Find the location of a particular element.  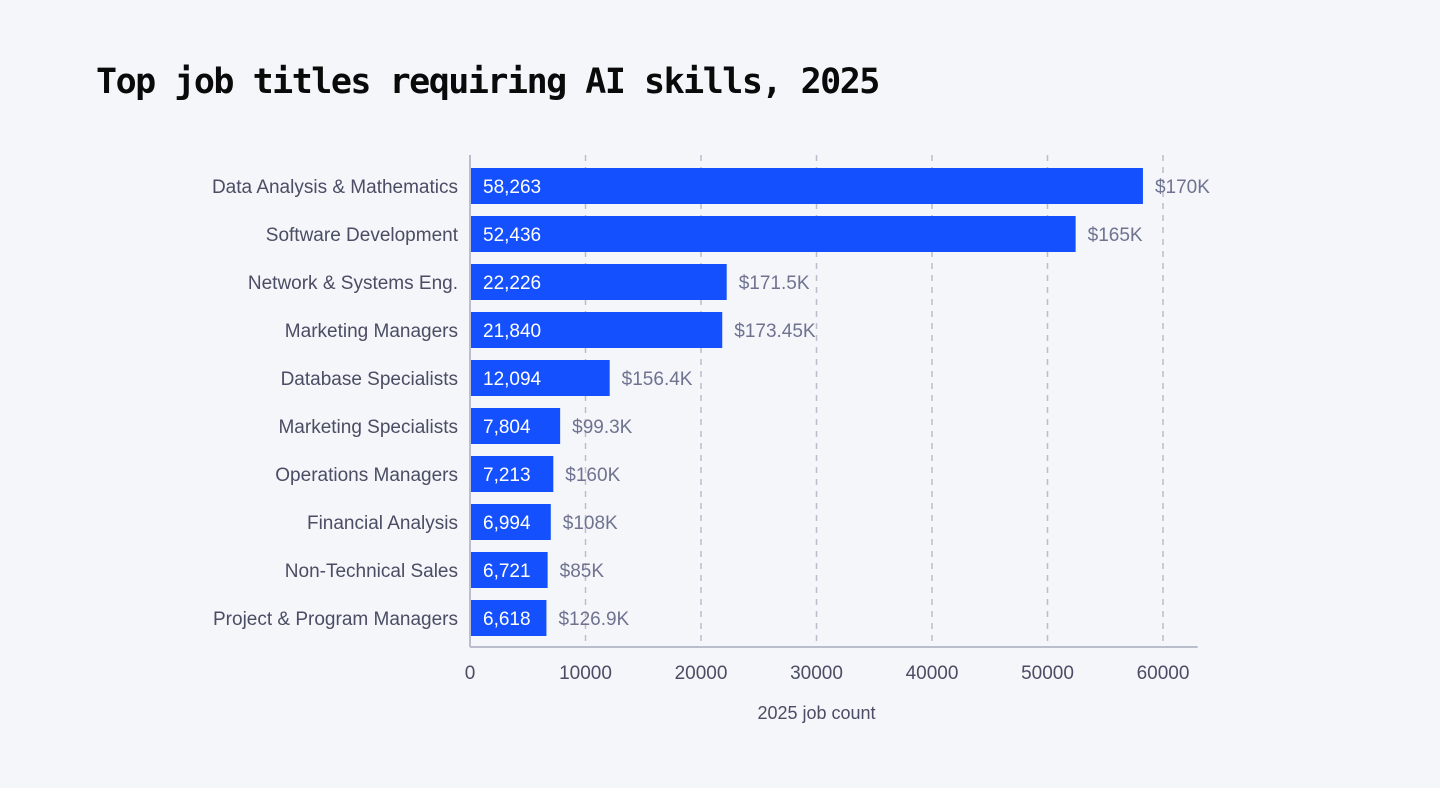

x-tick-label: 30000 is located at coordinates (816, 673).